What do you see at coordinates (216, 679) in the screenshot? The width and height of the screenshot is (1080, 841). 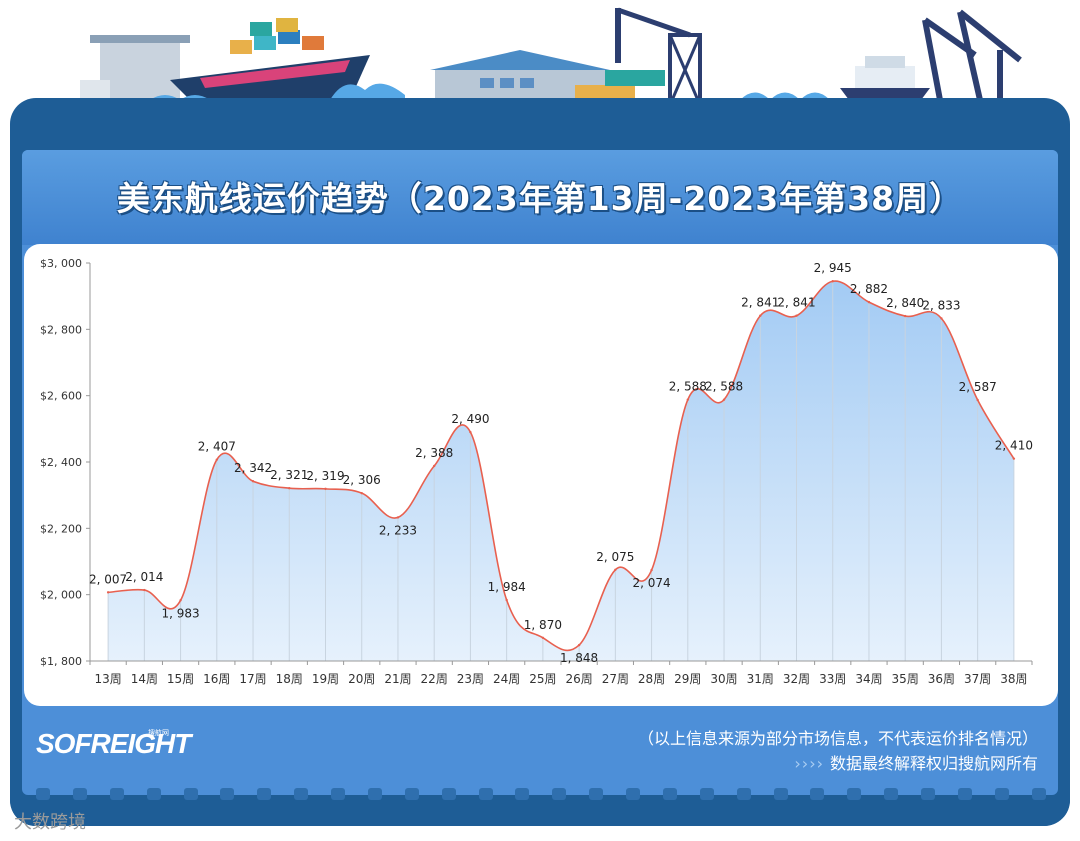 I see `x-tick-label: 16周` at bounding box center [216, 679].